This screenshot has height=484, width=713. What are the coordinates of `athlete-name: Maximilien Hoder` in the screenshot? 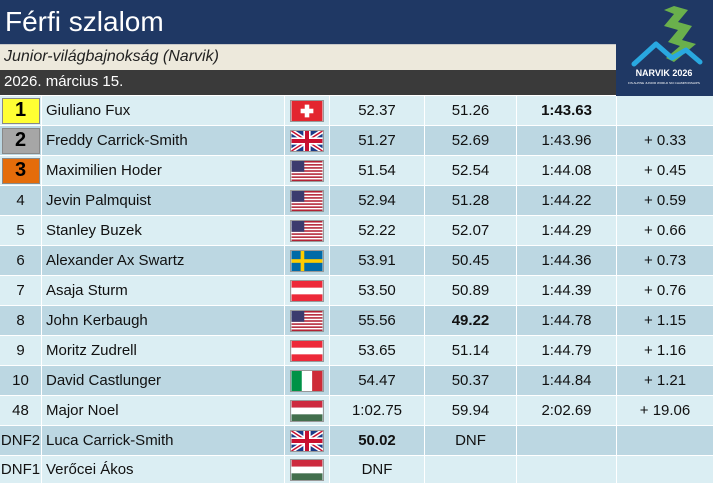 It's located at (163, 170).